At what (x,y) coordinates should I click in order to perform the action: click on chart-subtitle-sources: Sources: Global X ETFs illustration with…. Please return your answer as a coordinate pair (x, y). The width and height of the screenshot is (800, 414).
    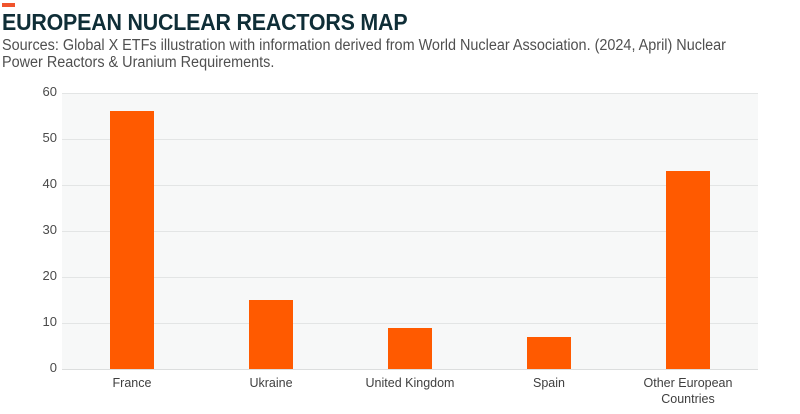
    Looking at the image, I should click on (364, 54).